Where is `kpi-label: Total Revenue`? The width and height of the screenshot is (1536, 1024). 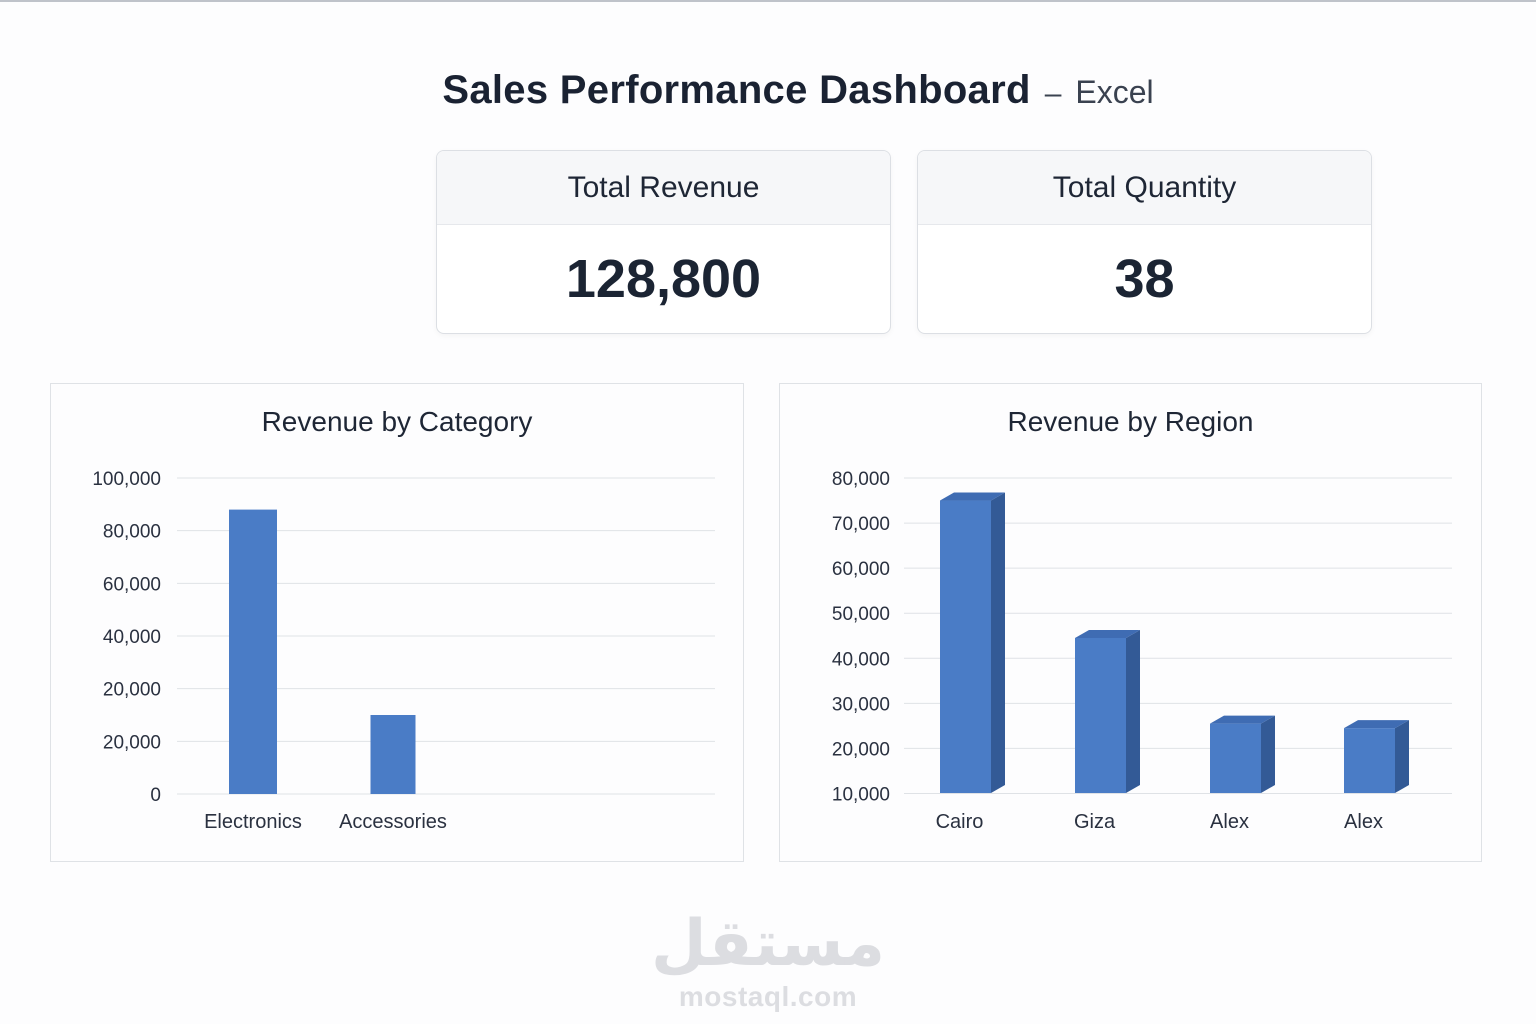
kpi-label: Total Revenue is located at coordinates (663, 188).